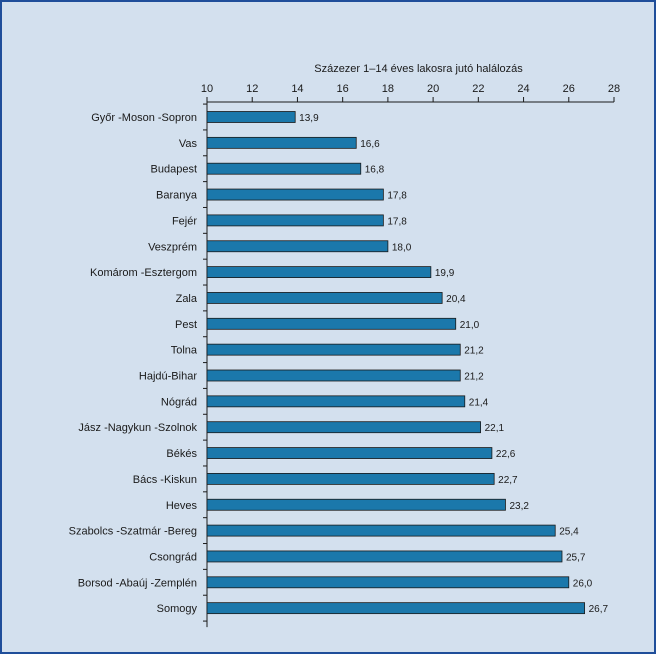 The width and height of the screenshot is (656, 654). Describe the element at coordinates (370, 144) in the screenshot. I see `data-label: 16,6` at that location.